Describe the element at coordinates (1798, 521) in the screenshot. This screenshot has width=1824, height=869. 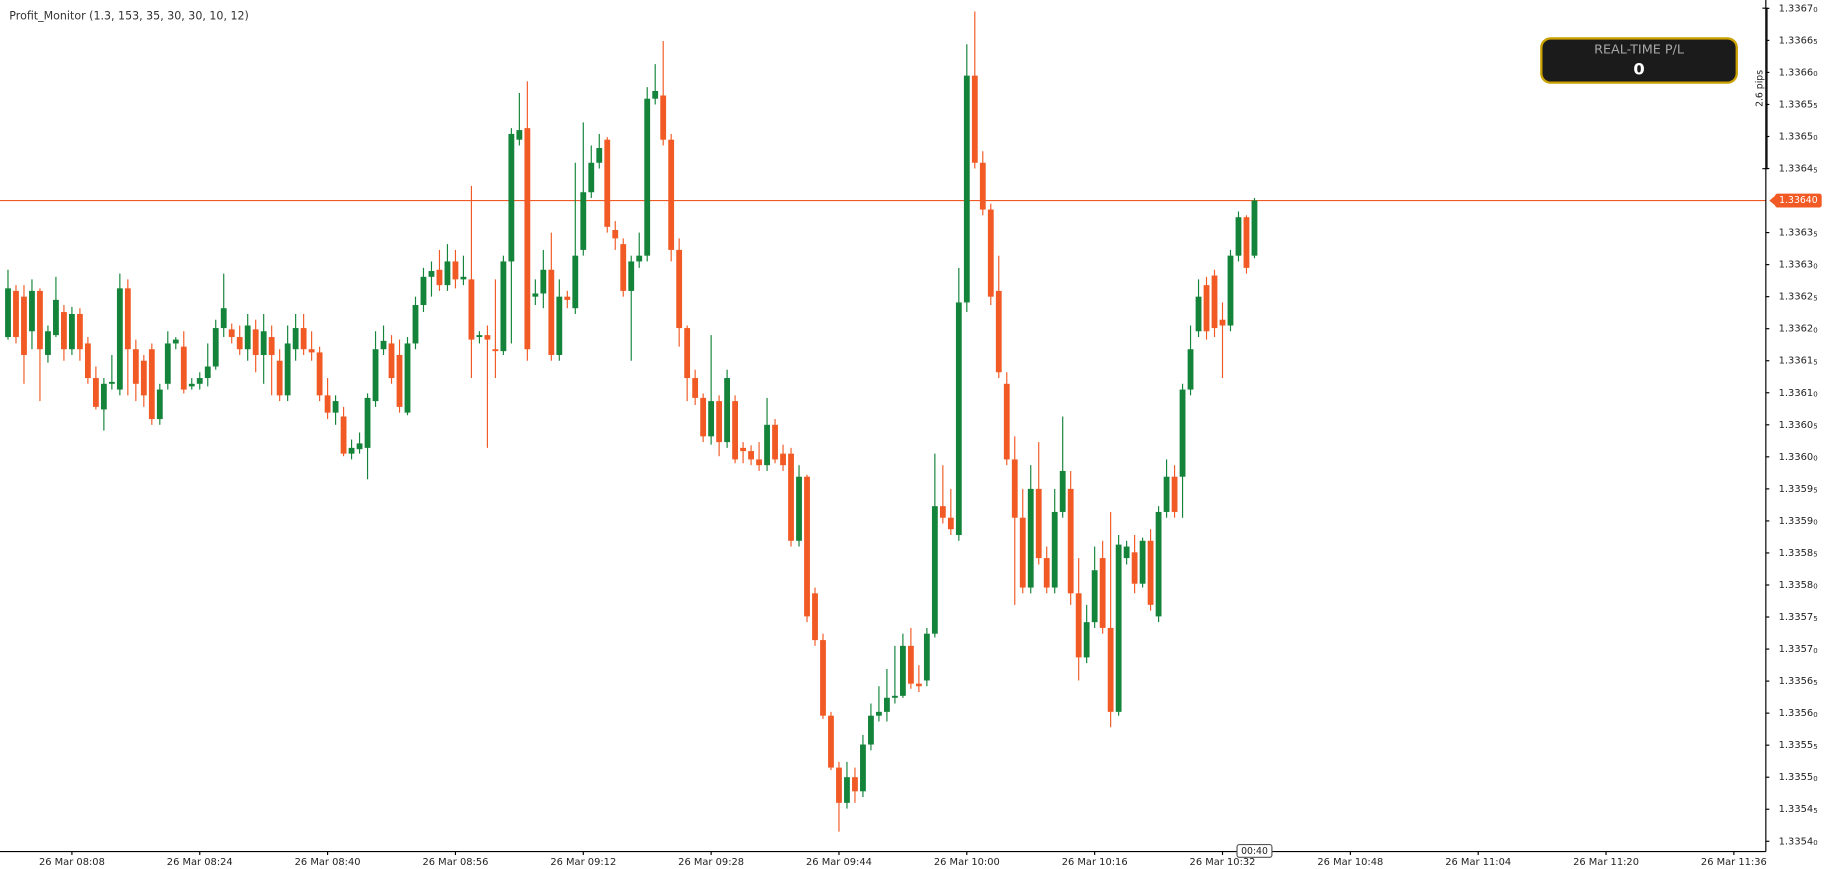
I see `y-tick-label: 1.33590` at that location.